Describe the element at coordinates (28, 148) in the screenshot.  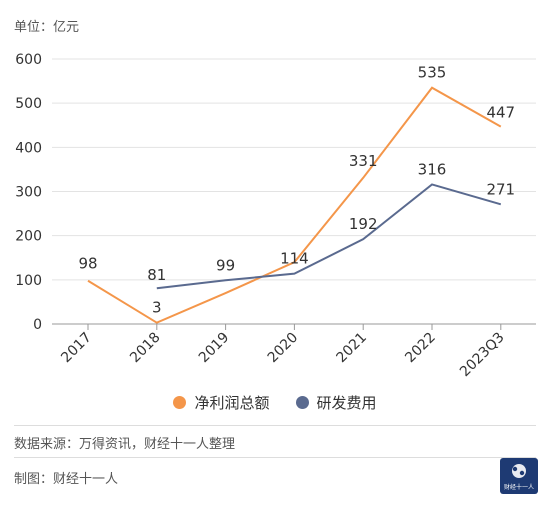
I see `y-tick-label: 400` at that location.